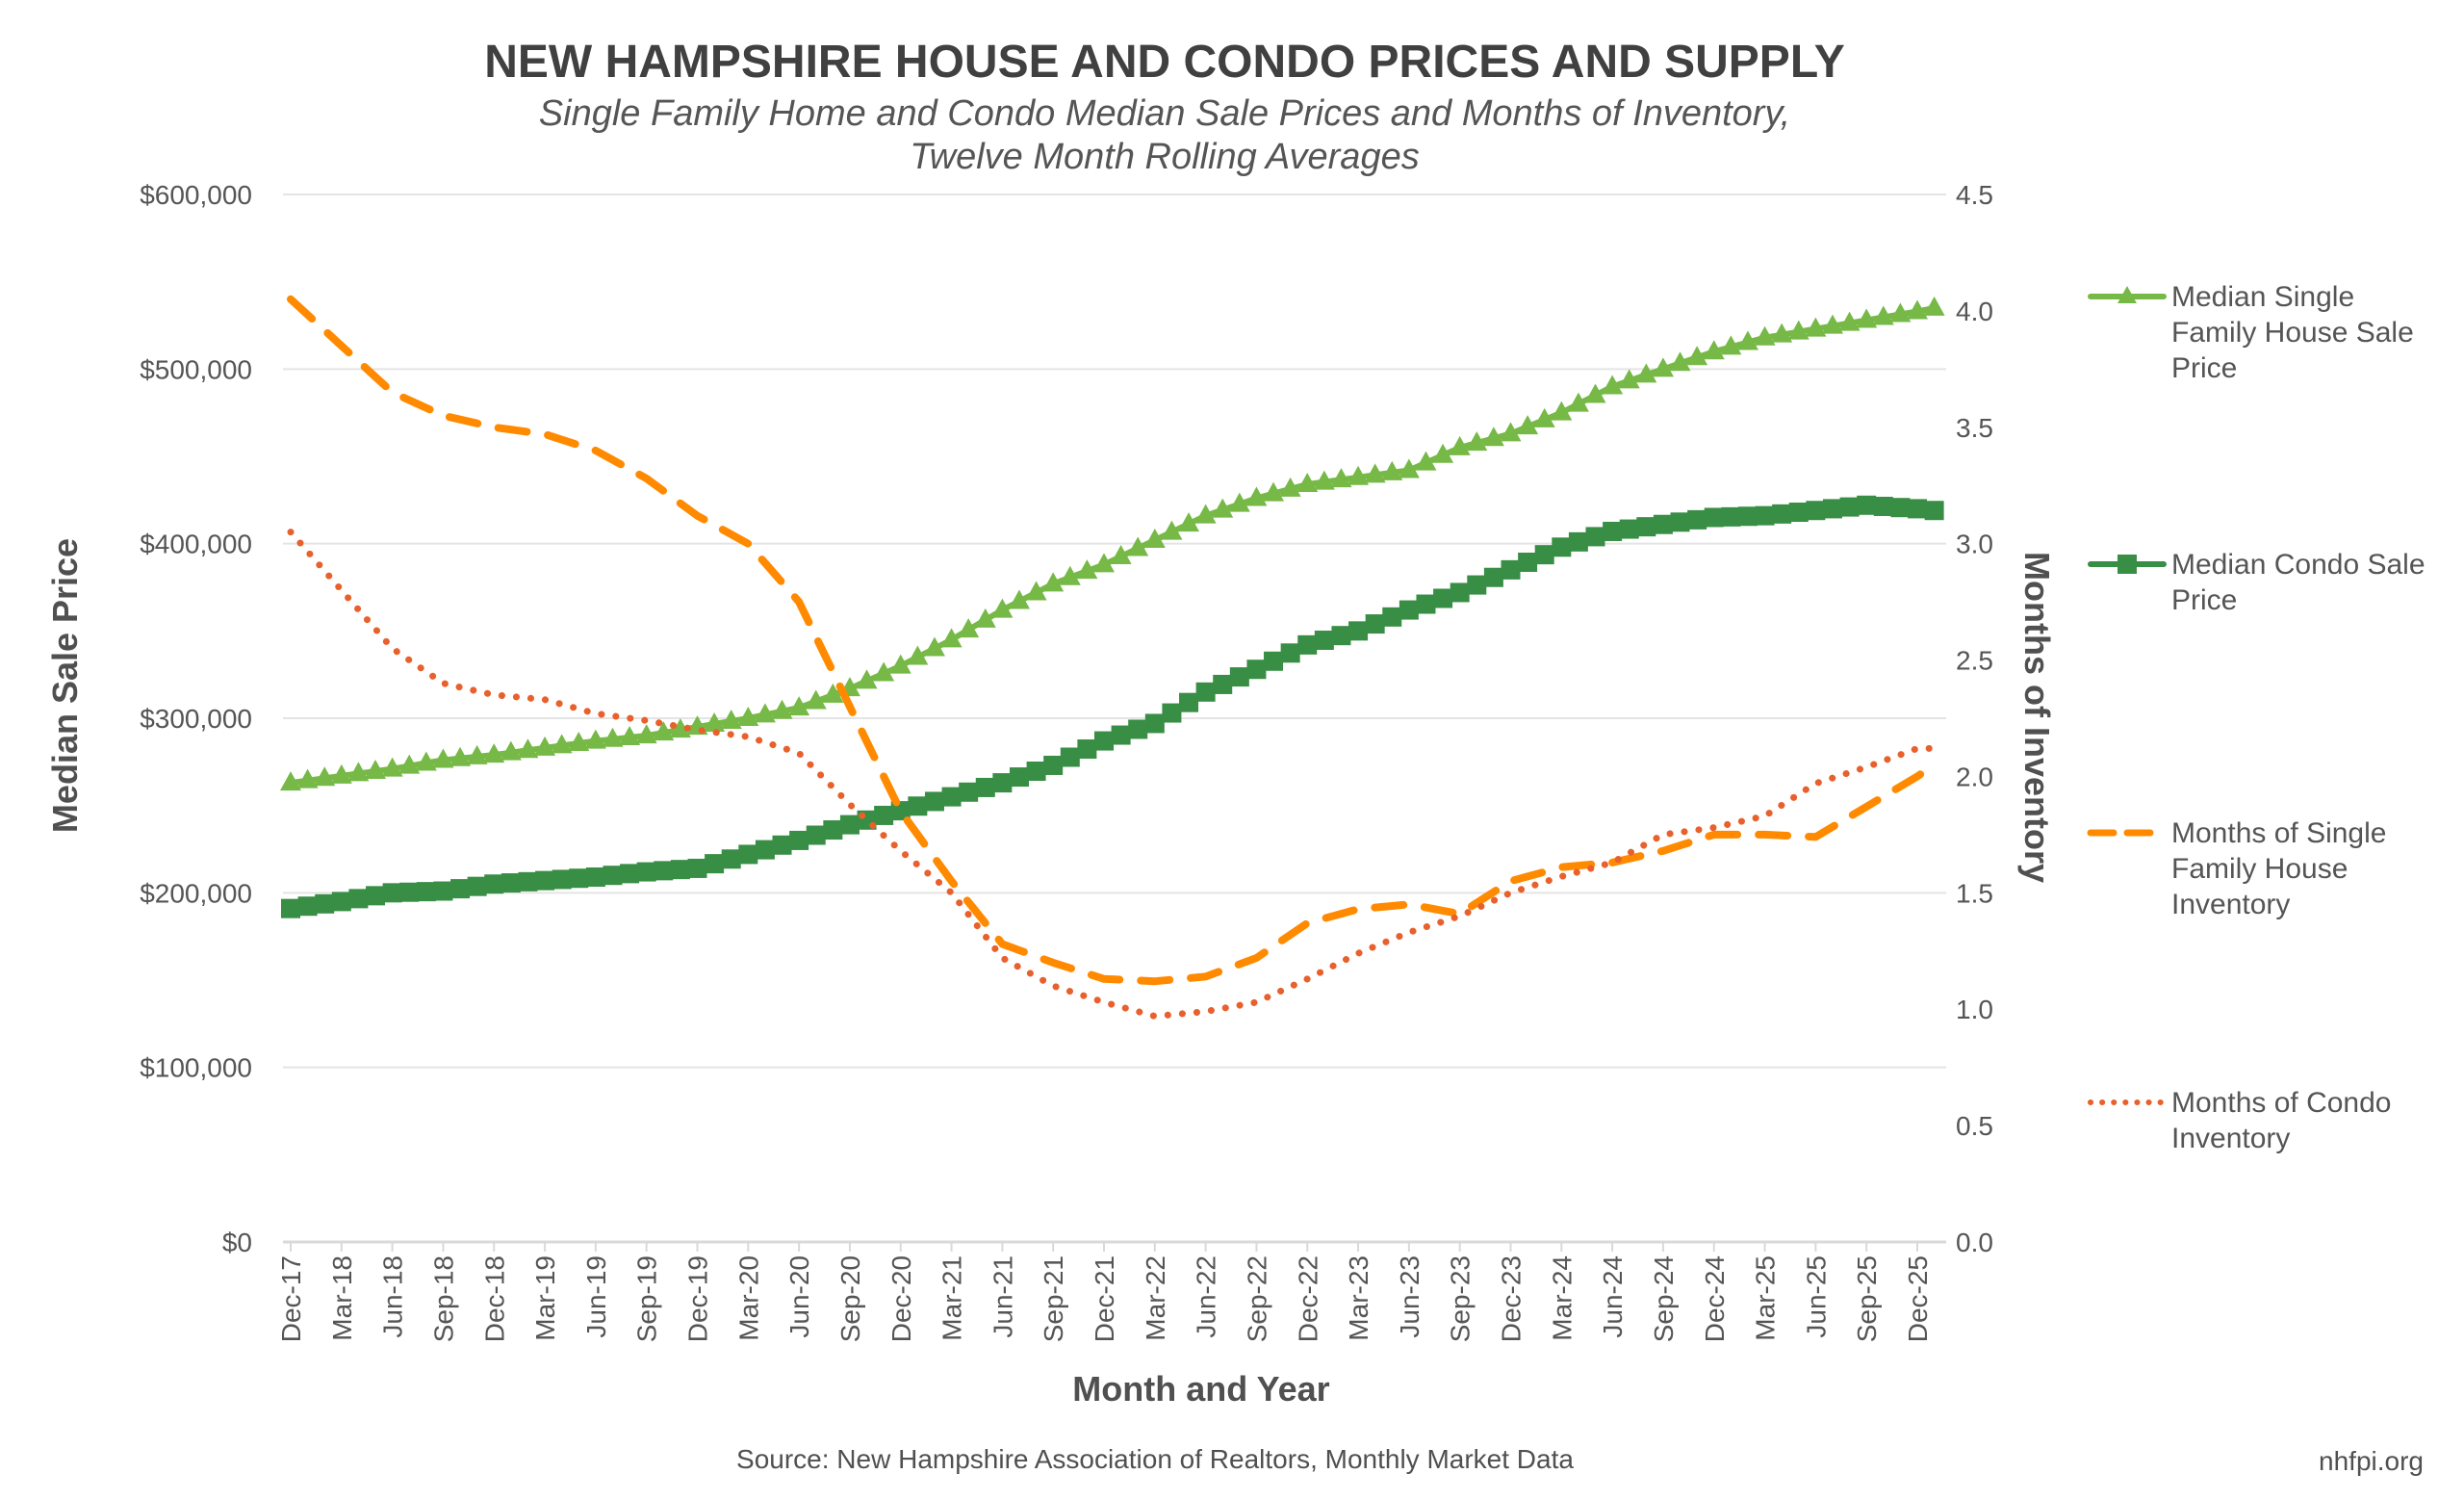 The width and height of the screenshot is (2464, 1500). I want to click on x-tick-label: Dec-19, so click(698, 1298).